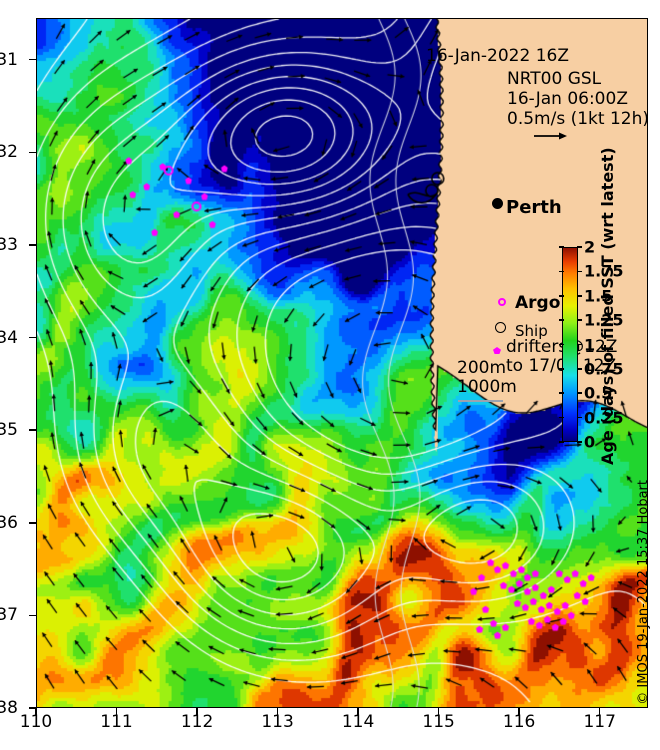 Image resolution: width=660 pixels, height=750 pixels. Describe the element at coordinates (9, 244) in the screenshot. I see `y-axis-label: -33` at that location.